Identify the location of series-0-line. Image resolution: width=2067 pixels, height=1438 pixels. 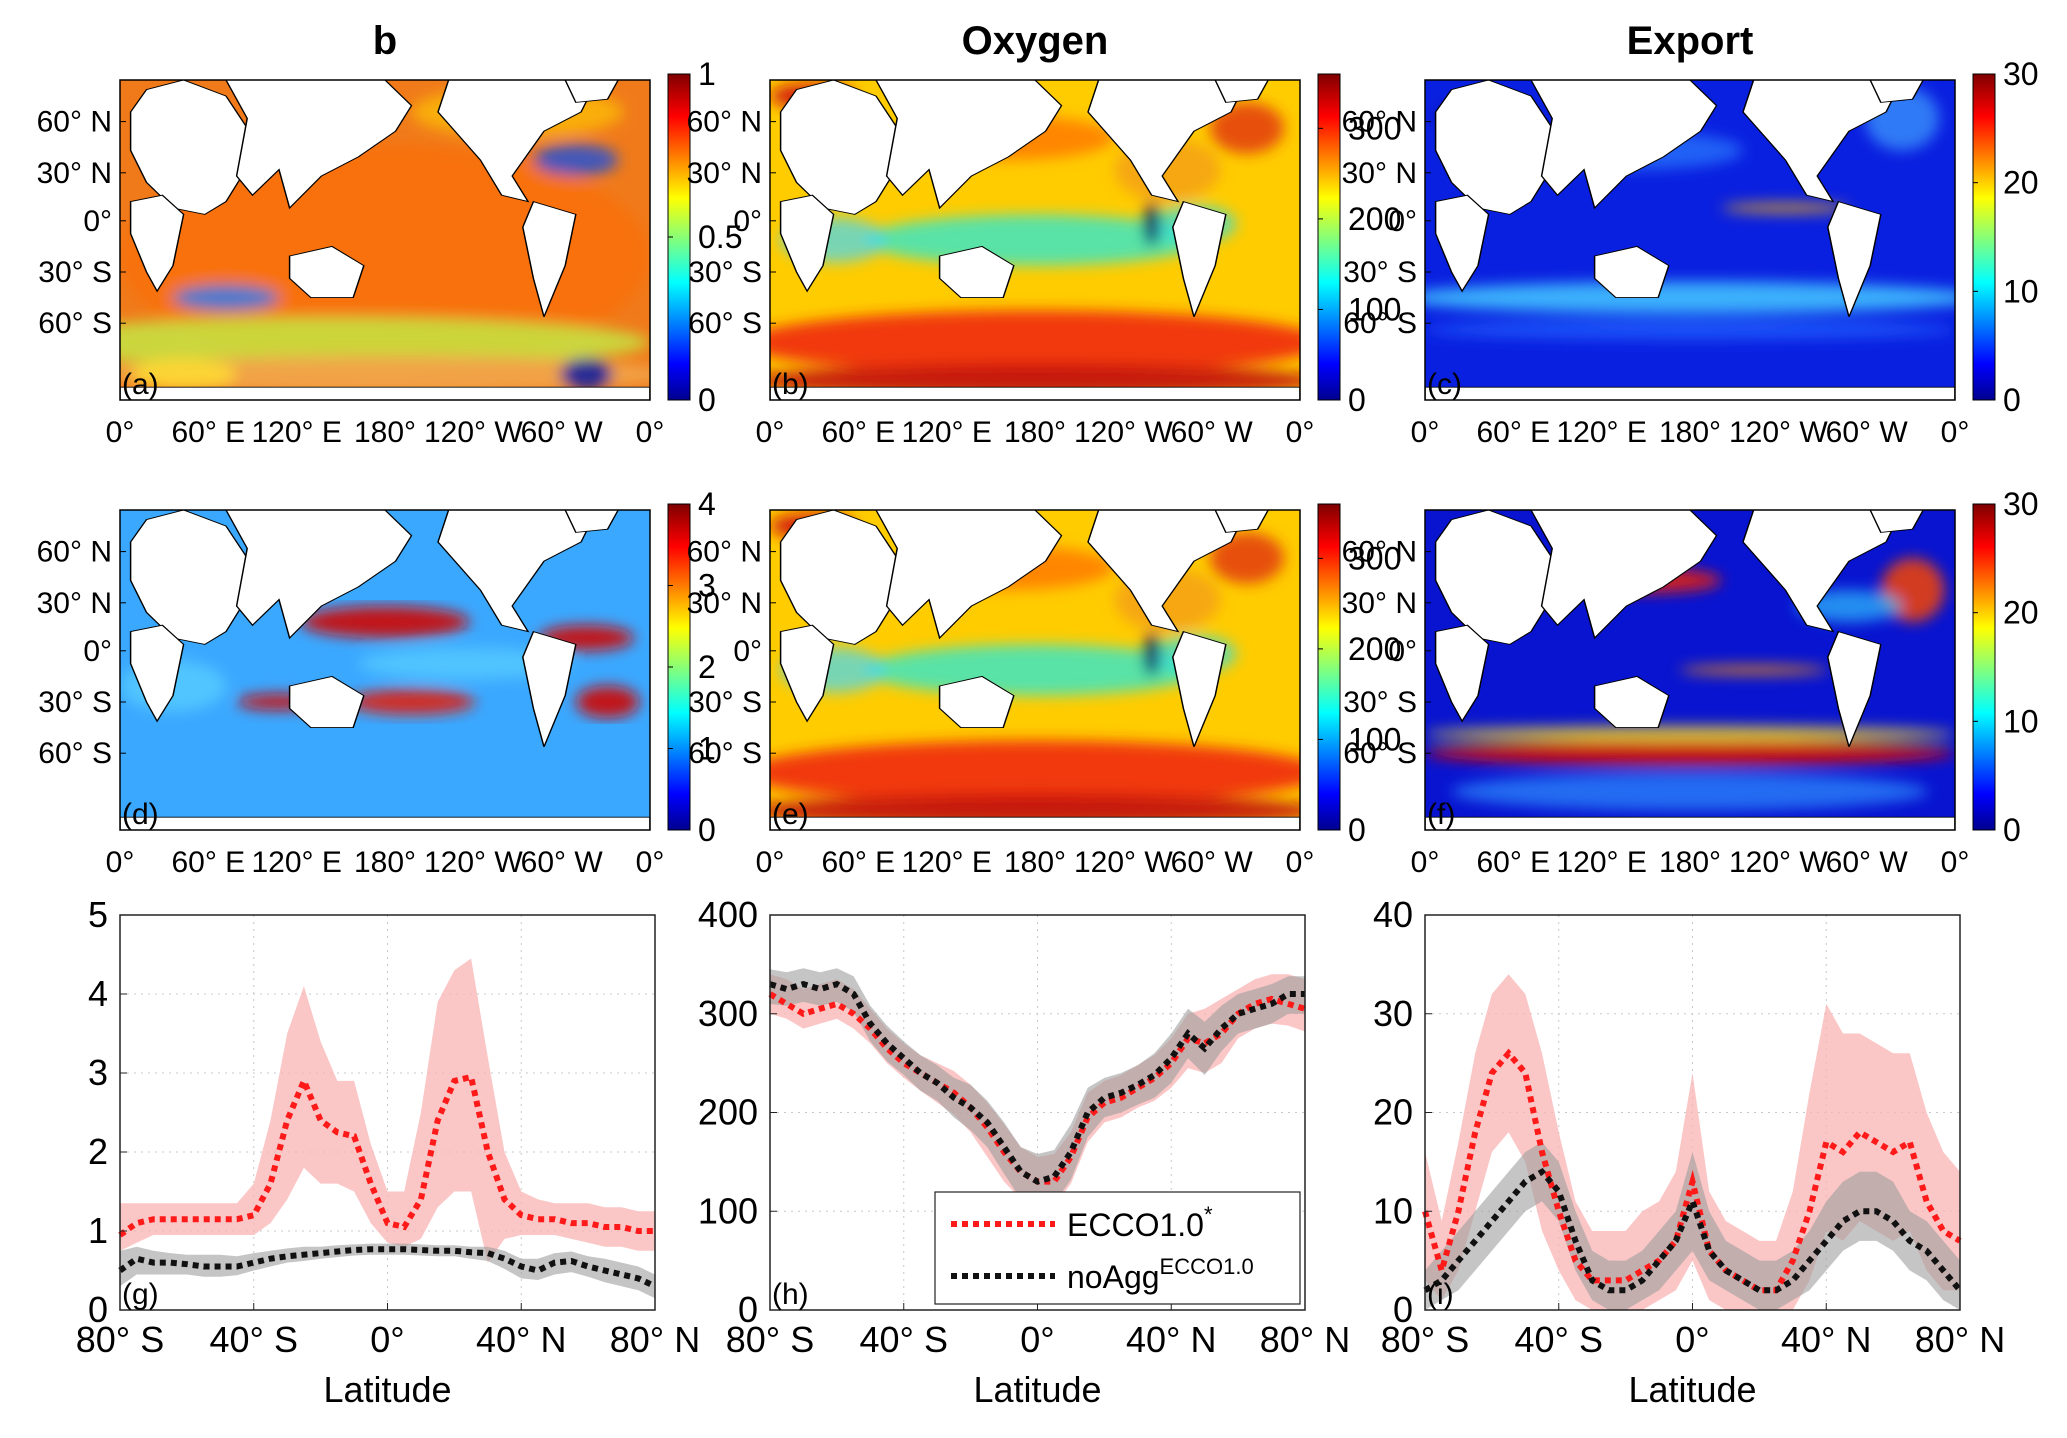
(386, 1155).